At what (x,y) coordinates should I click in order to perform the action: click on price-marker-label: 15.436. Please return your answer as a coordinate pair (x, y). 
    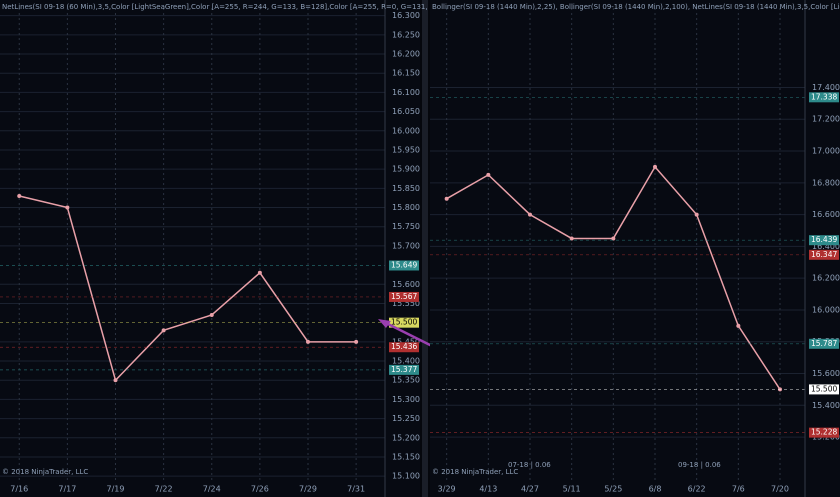
    Looking at the image, I should click on (404, 346).